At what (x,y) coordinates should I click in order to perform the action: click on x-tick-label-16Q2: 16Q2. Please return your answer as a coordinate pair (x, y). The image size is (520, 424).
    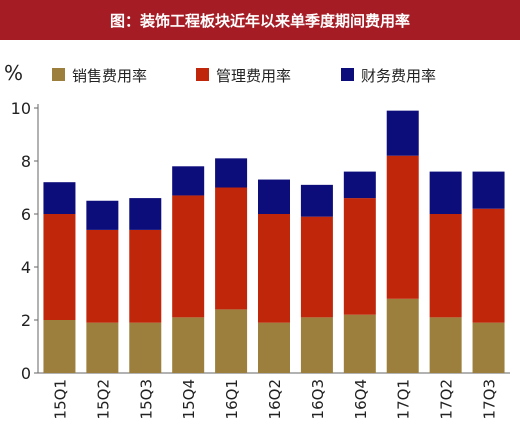
    Looking at the image, I should click on (275, 399).